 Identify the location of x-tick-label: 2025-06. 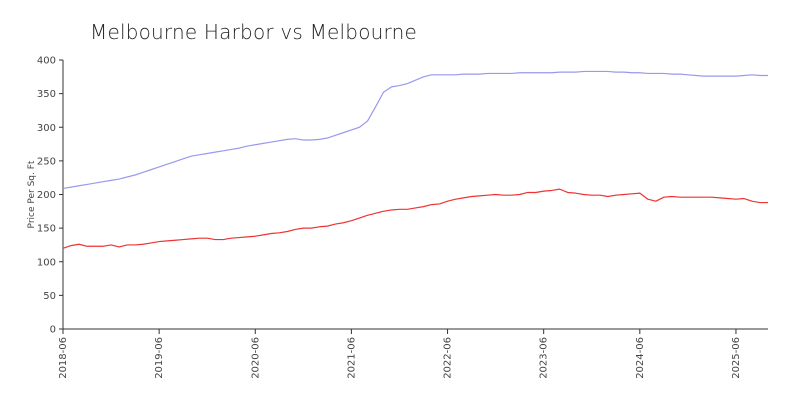
(736, 358).